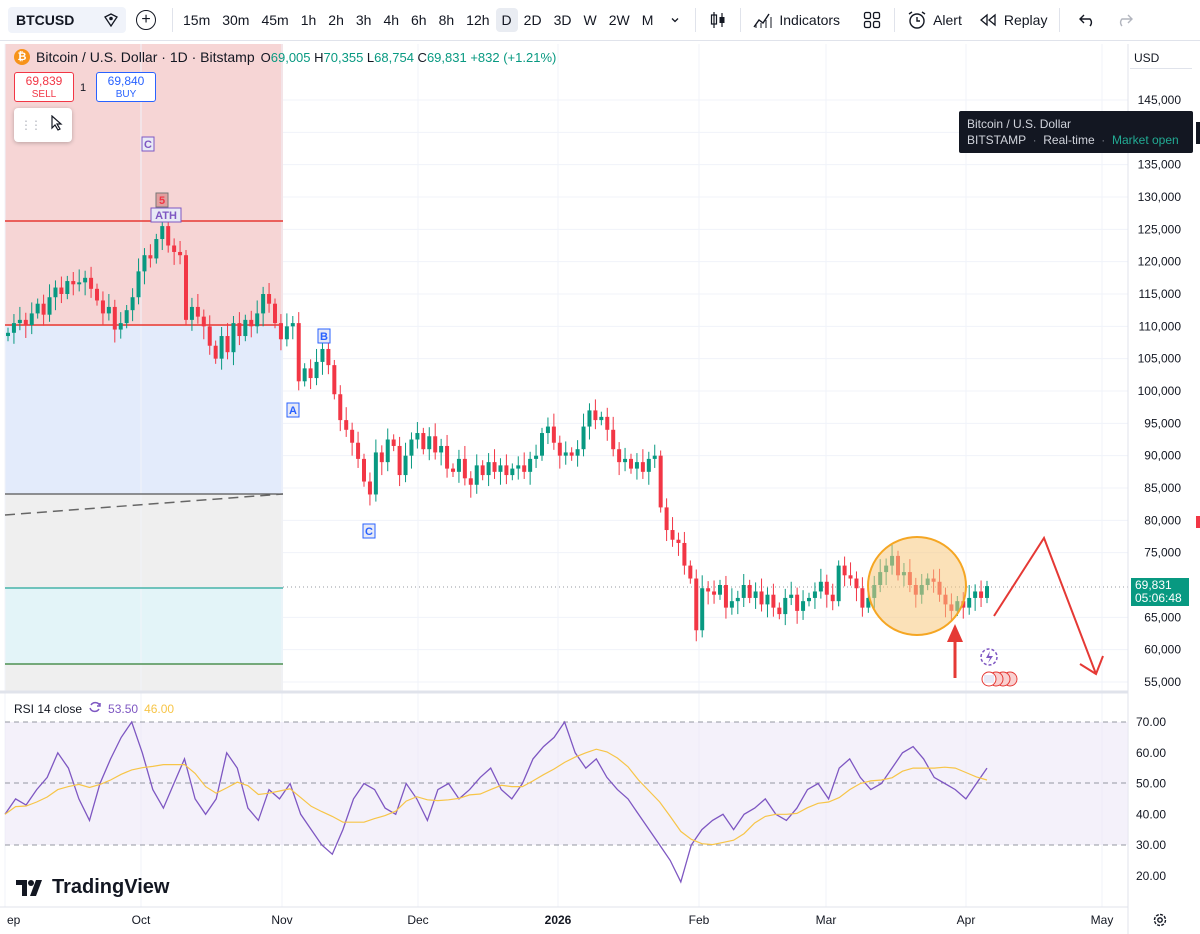 The height and width of the screenshot is (934, 1200). What do you see at coordinates (1162, 456) in the screenshot?
I see `price-axis-label: 90,000` at bounding box center [1162, 456].